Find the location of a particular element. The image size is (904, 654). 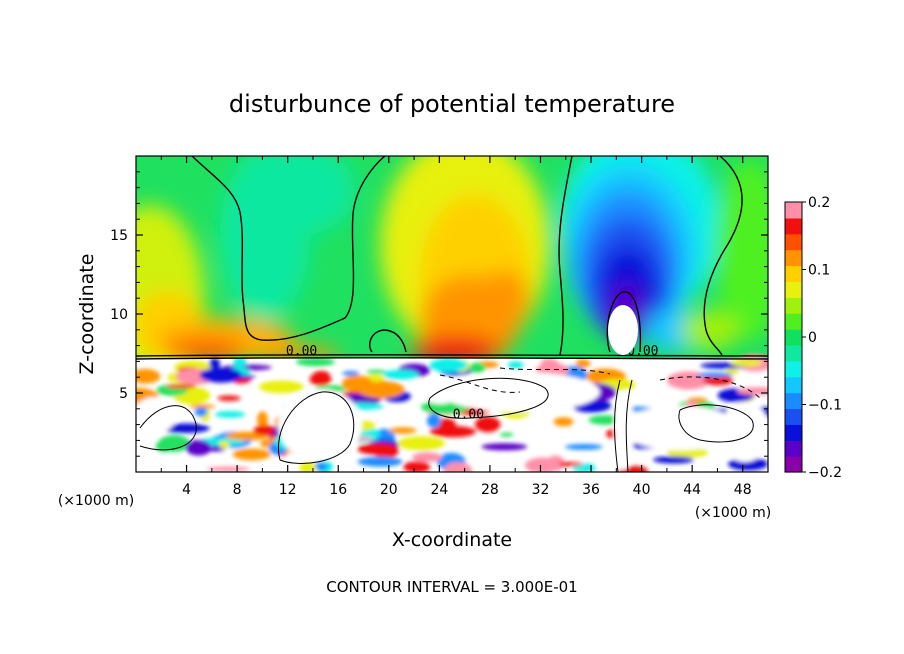

x-tick-label: 28 is located at coordinates (490, 490).